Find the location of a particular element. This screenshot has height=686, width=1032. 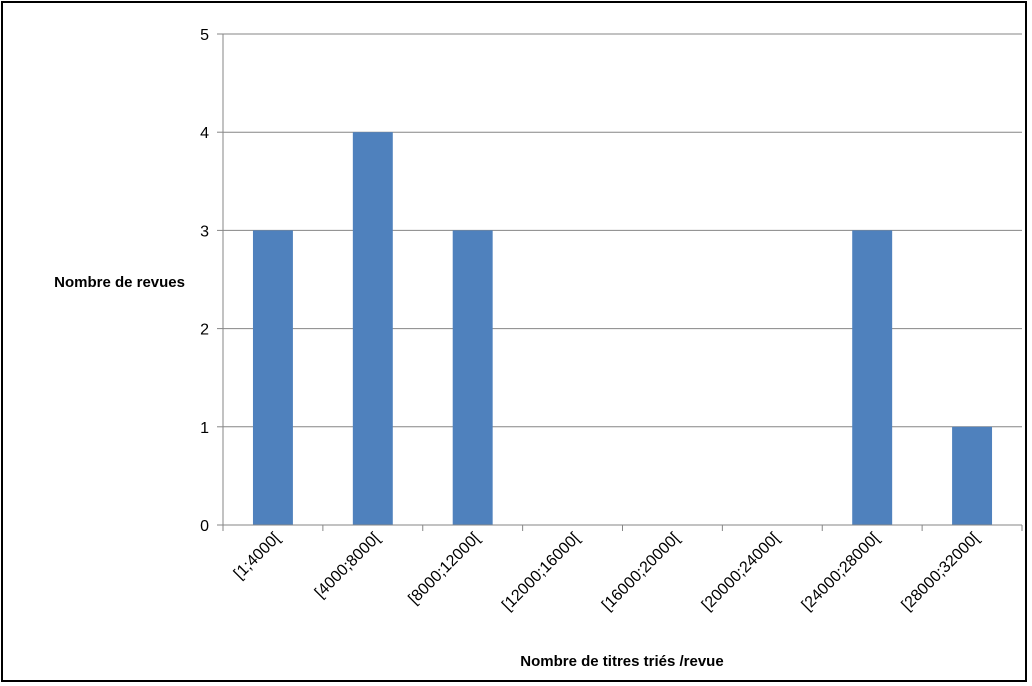

y-tick-label: 2 is located at coordinates (204, 330).